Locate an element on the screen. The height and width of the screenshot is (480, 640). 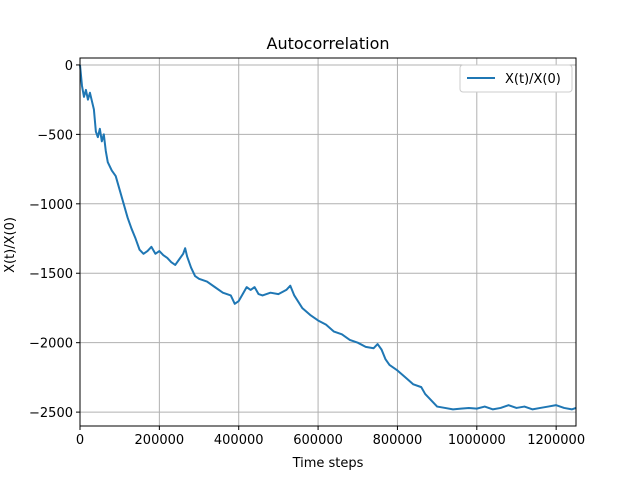
x-tick-label: 400000 is located at coordinates (239, 440).